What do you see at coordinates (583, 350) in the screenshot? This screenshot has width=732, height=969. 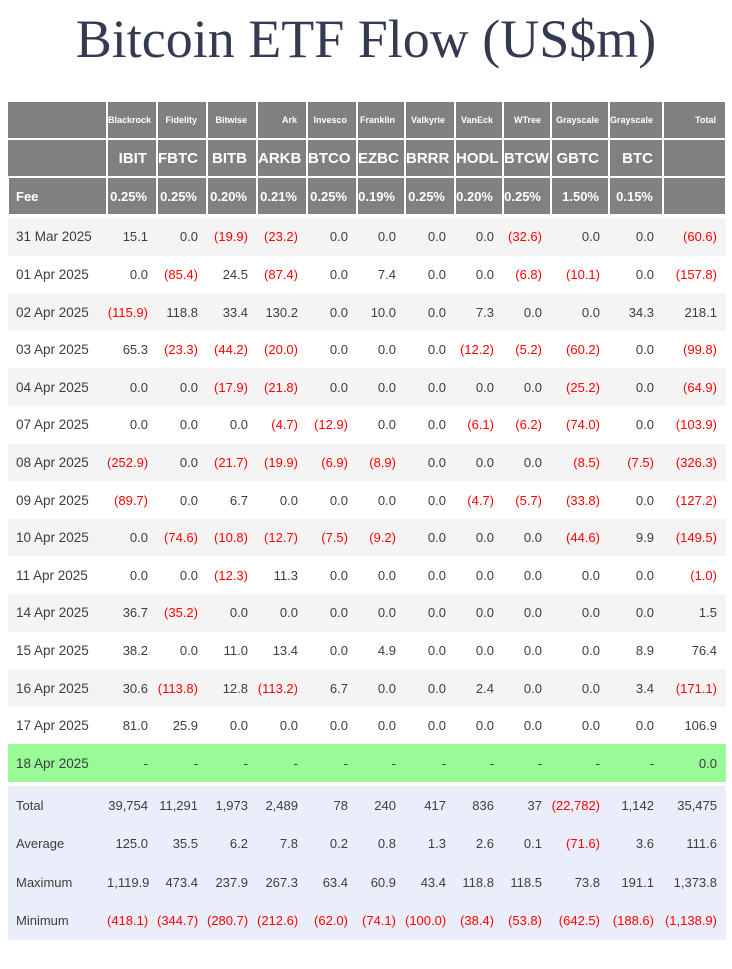 I see `value-cell: (60.2)` at bounding box center [583, 350].